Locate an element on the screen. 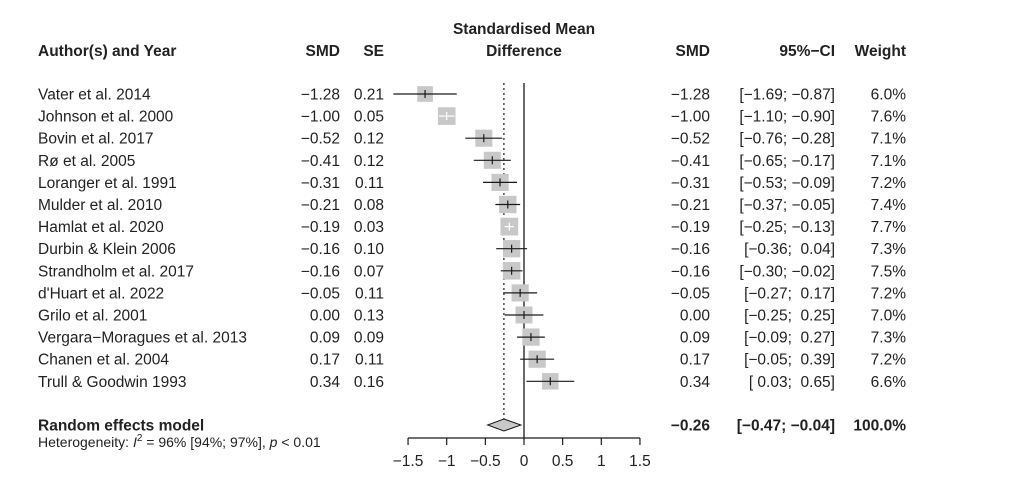 The image size is (1024, 491). pooled-weight: 100.0% is located at coordinates (879, 426).